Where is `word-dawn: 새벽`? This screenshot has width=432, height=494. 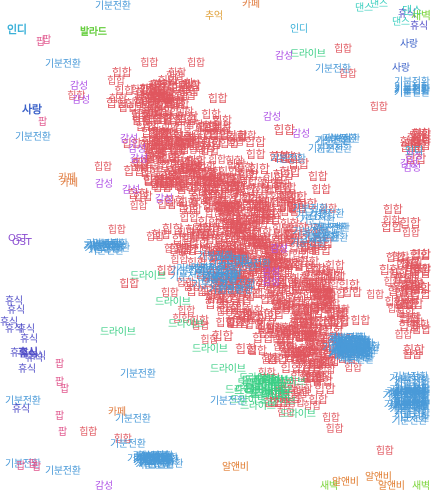 word-dawn: 새벽 is located at coordinates (421, 486).